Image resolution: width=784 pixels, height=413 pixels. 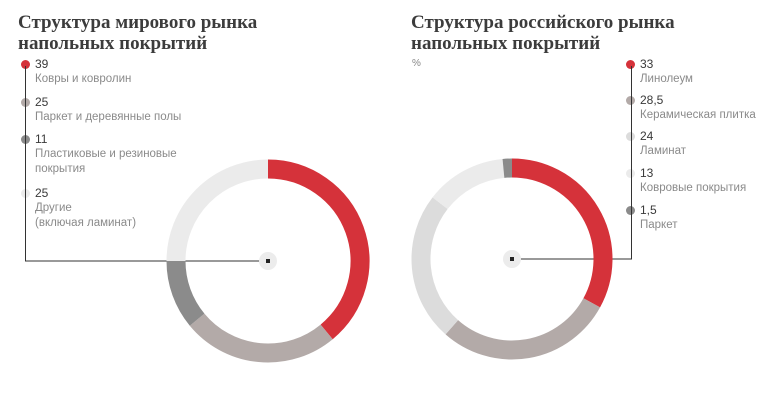 I want to click on world-chart-title-line1: Структура мирового рынка, so click(x=138, y=22).